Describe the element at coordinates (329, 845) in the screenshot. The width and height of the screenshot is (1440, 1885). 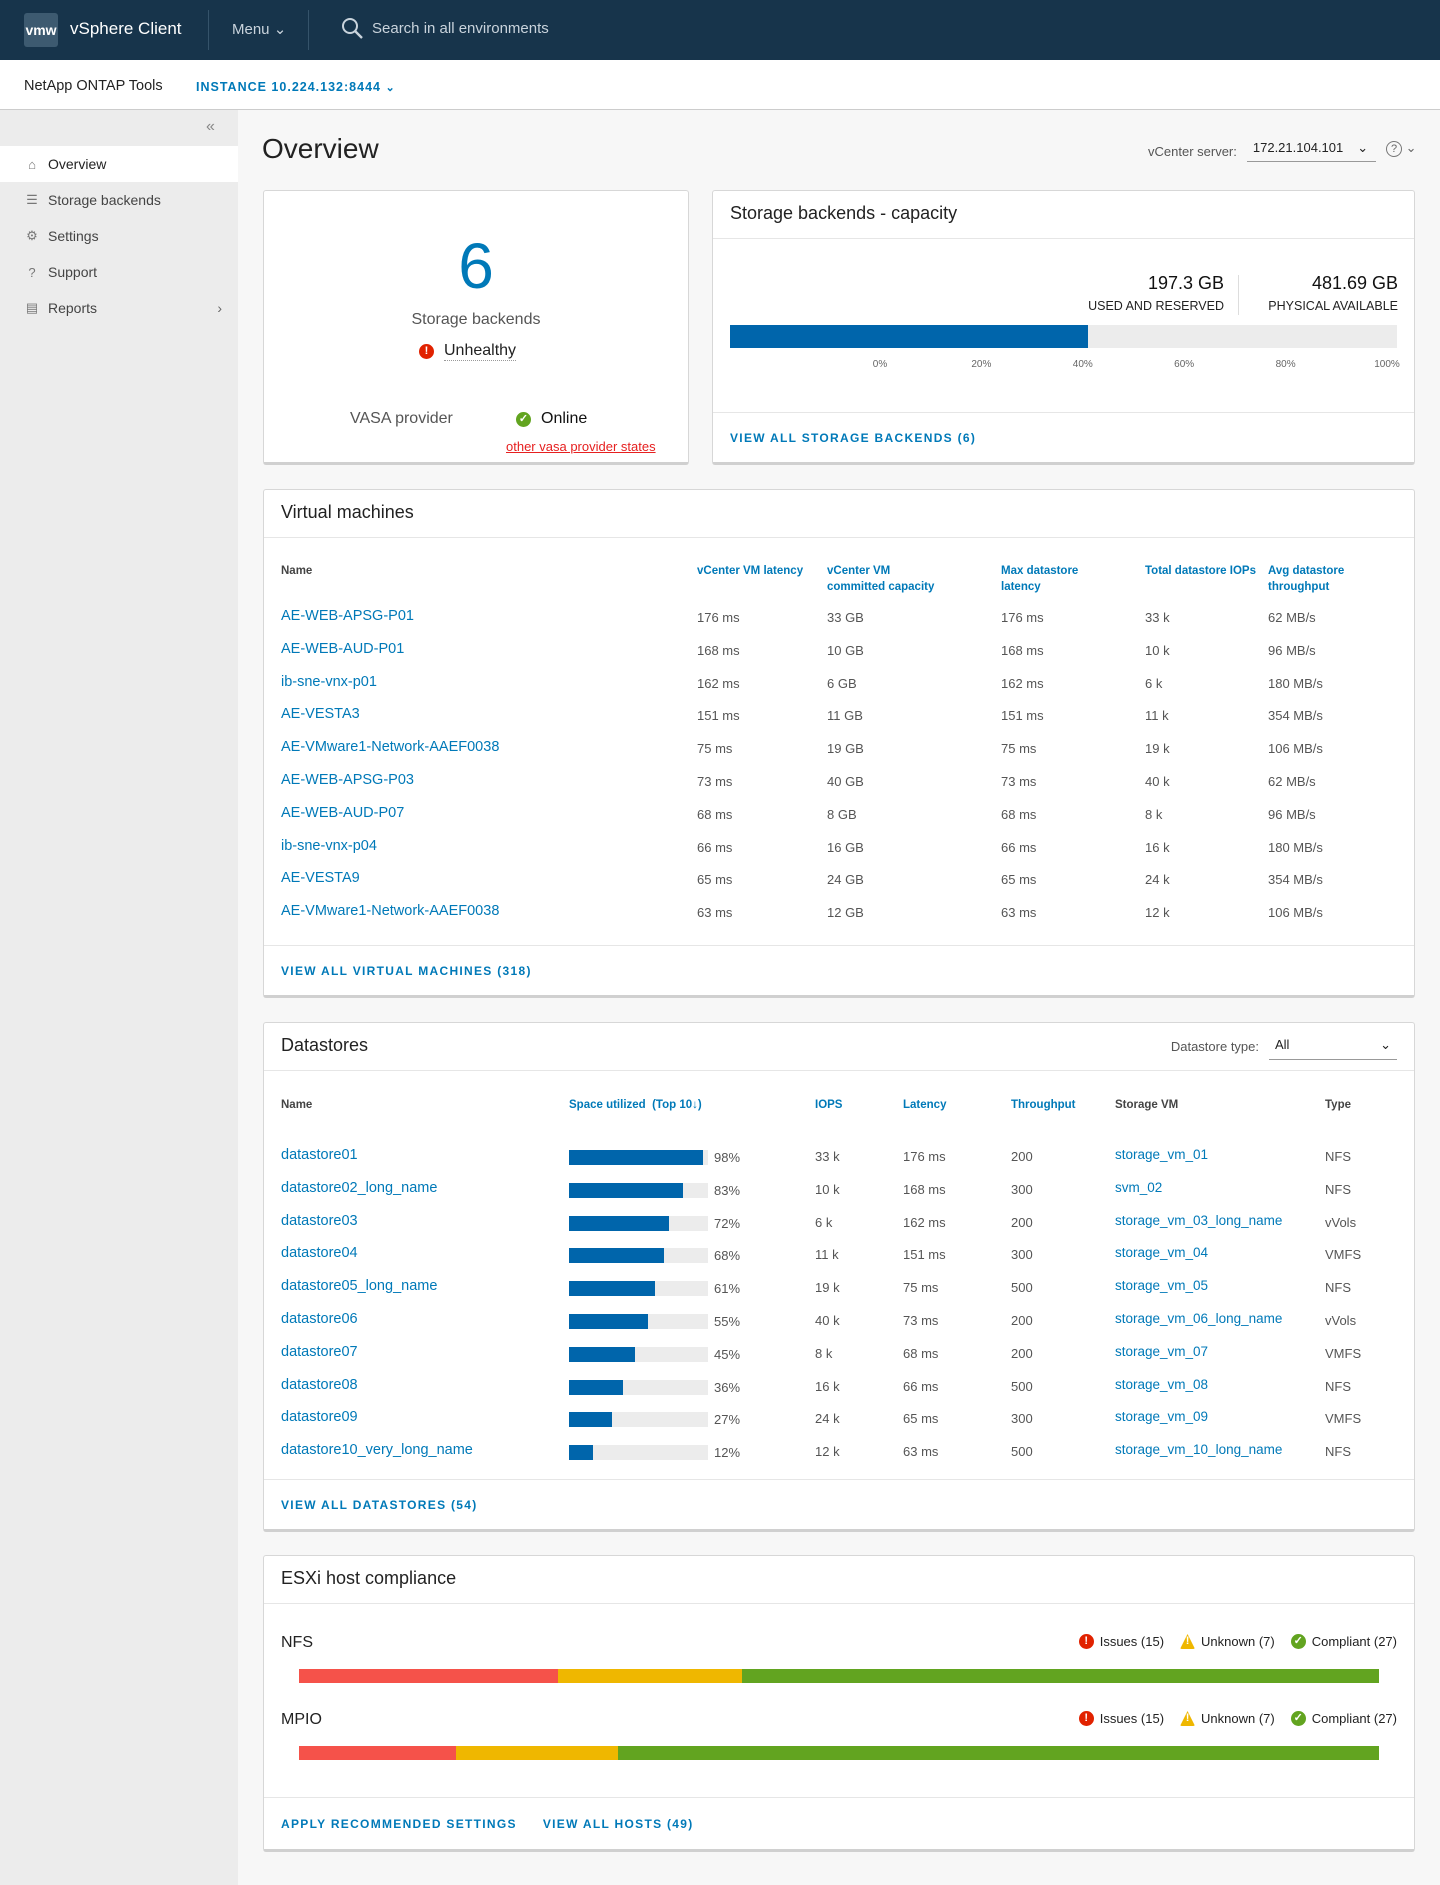
I see `vm-name-link: ib-sne-vnx-p04` at that location.